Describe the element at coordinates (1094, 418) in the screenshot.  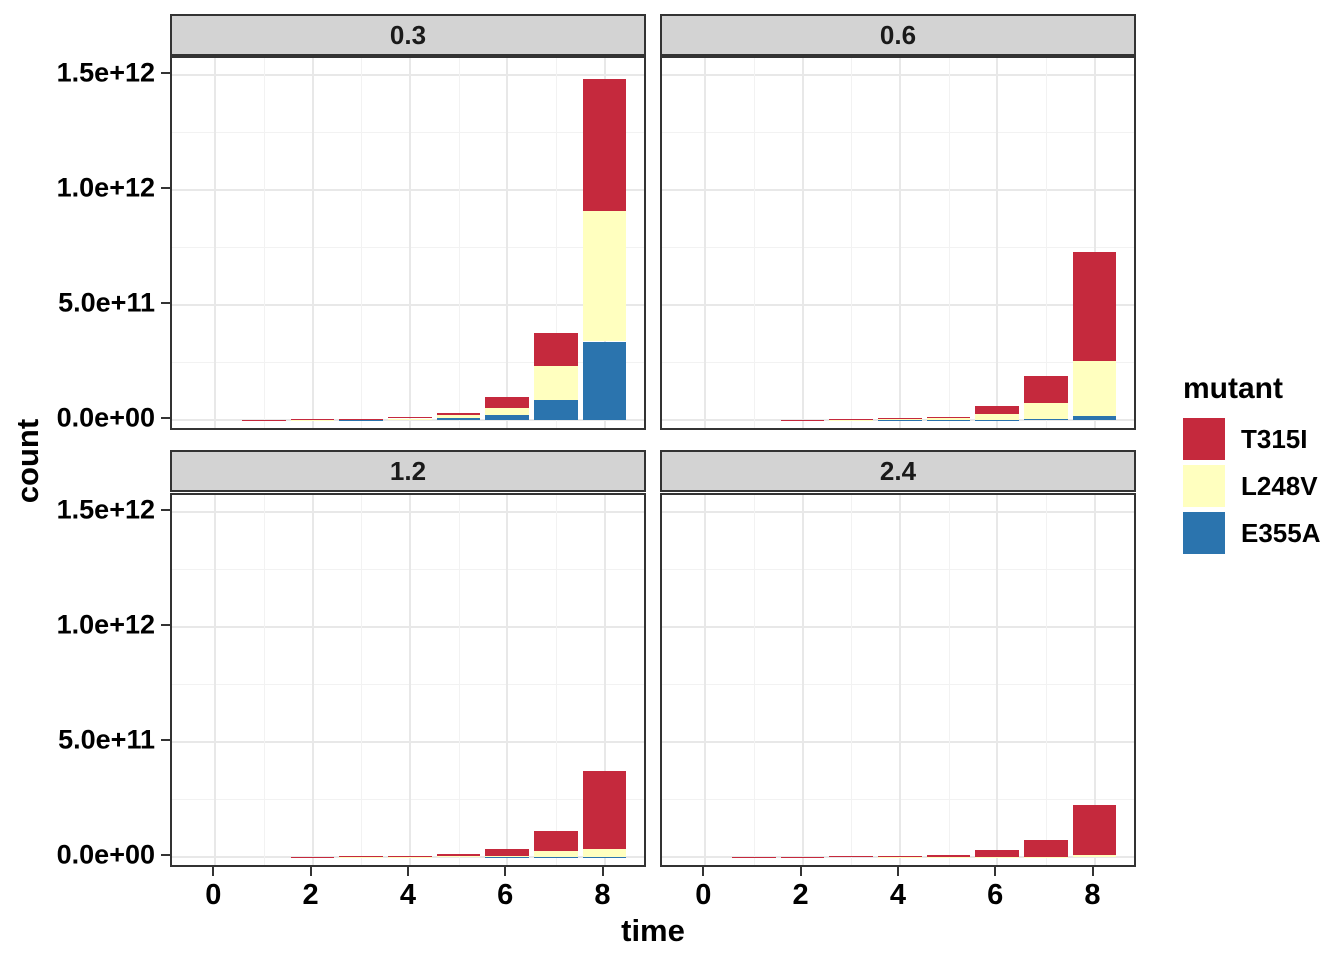
I see `bar-segment-0.6-t8-E355A` at that location.